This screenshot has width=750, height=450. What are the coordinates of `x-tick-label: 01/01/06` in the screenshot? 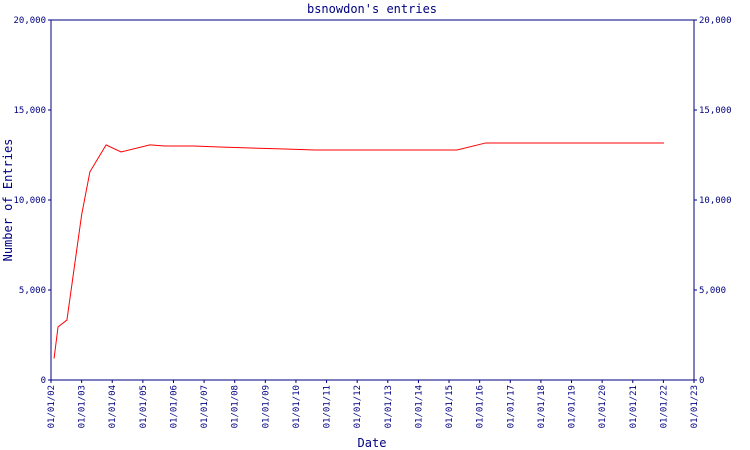 It's located at (174, 406).